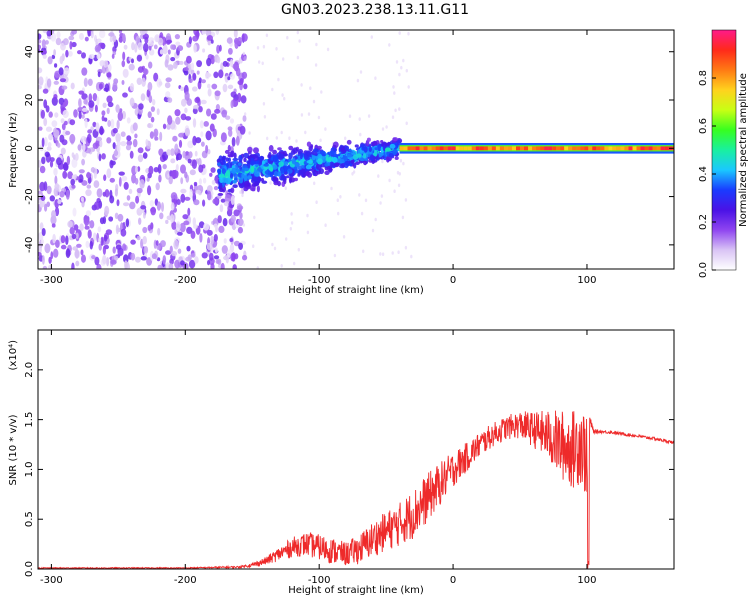 This screenshot has width=750, height=600. What do you see at coordinates (29, 569) in the screenshot?
I see `y-tick-label: 0.0` at bounding box center [29, 569].